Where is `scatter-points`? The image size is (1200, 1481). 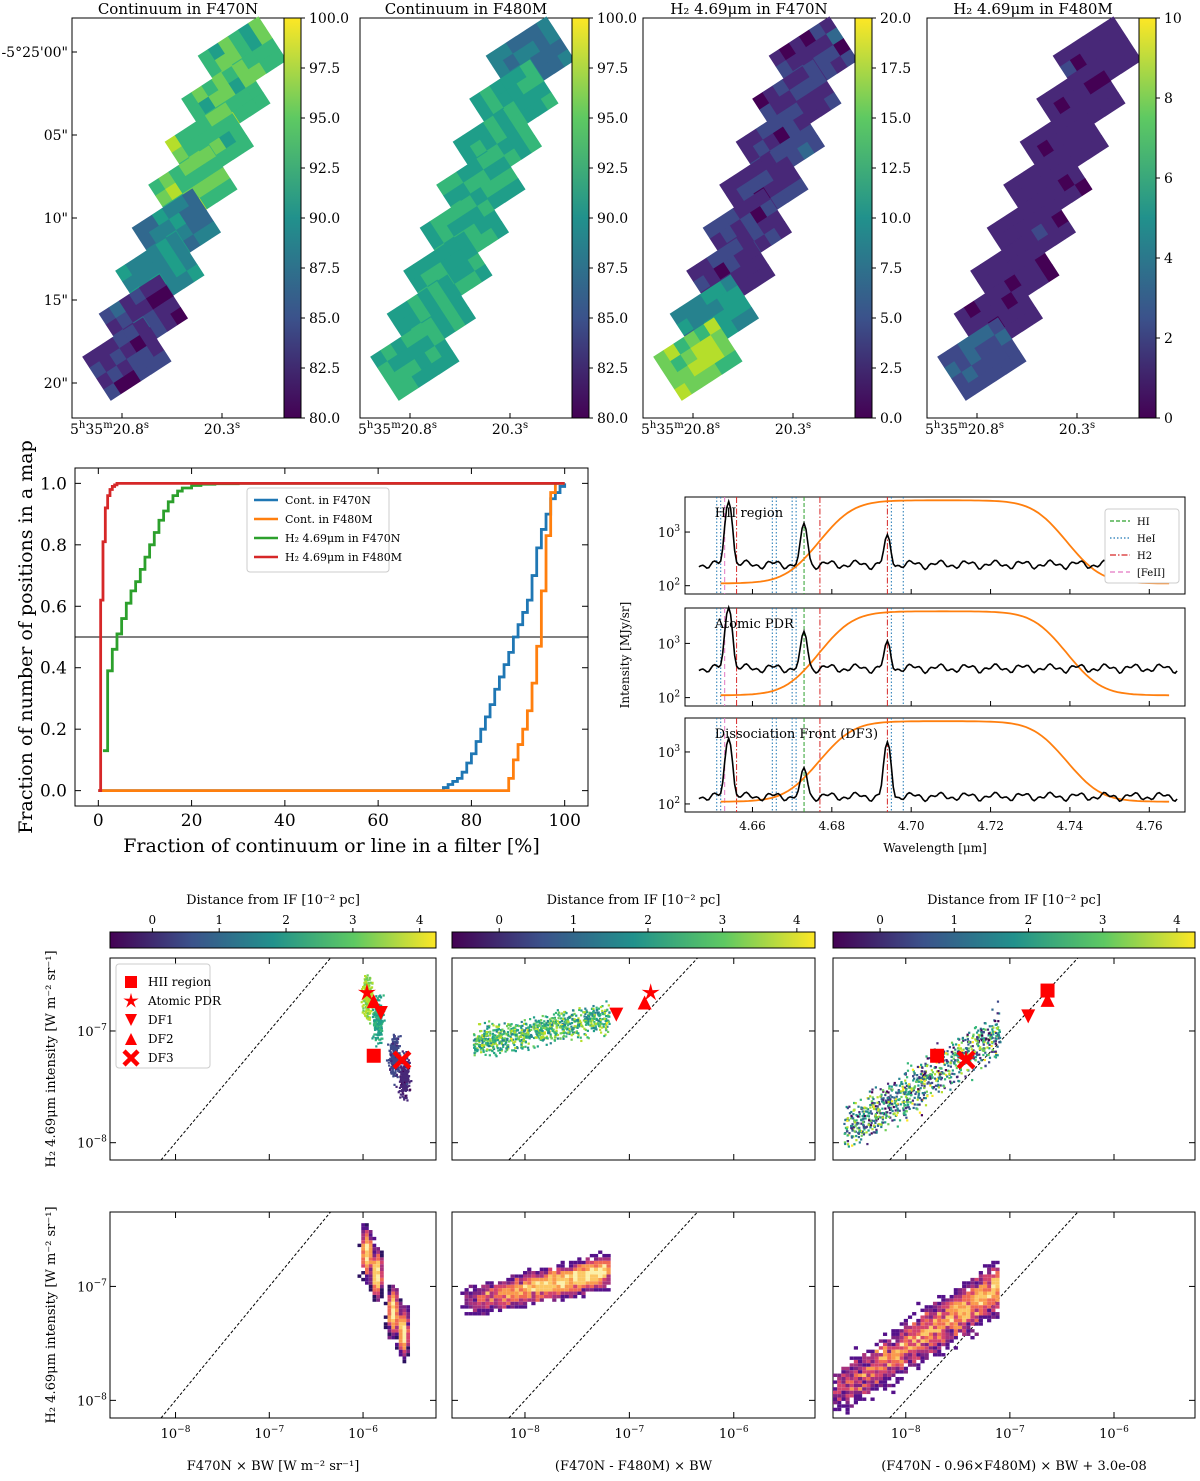
scatter-points is located at coordinates (922, 1074).